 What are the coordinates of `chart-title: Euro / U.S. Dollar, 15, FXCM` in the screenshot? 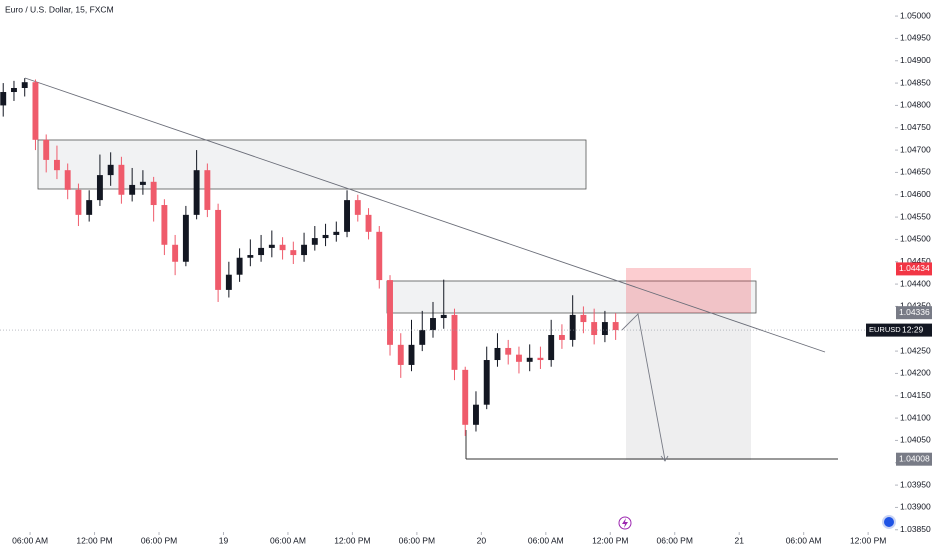 It's located at (59, 9).